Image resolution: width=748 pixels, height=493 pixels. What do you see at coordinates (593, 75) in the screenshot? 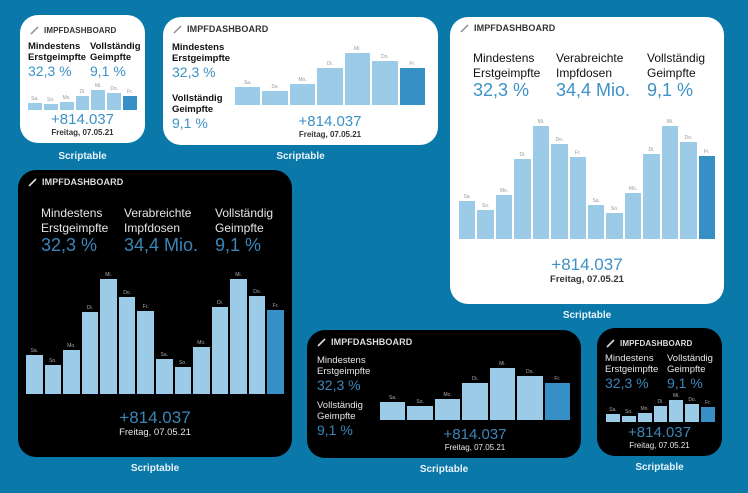
I see `stat-doses: Verabreichte Impfdosen 34,4 Mio.` at bounding box center [593, 75].